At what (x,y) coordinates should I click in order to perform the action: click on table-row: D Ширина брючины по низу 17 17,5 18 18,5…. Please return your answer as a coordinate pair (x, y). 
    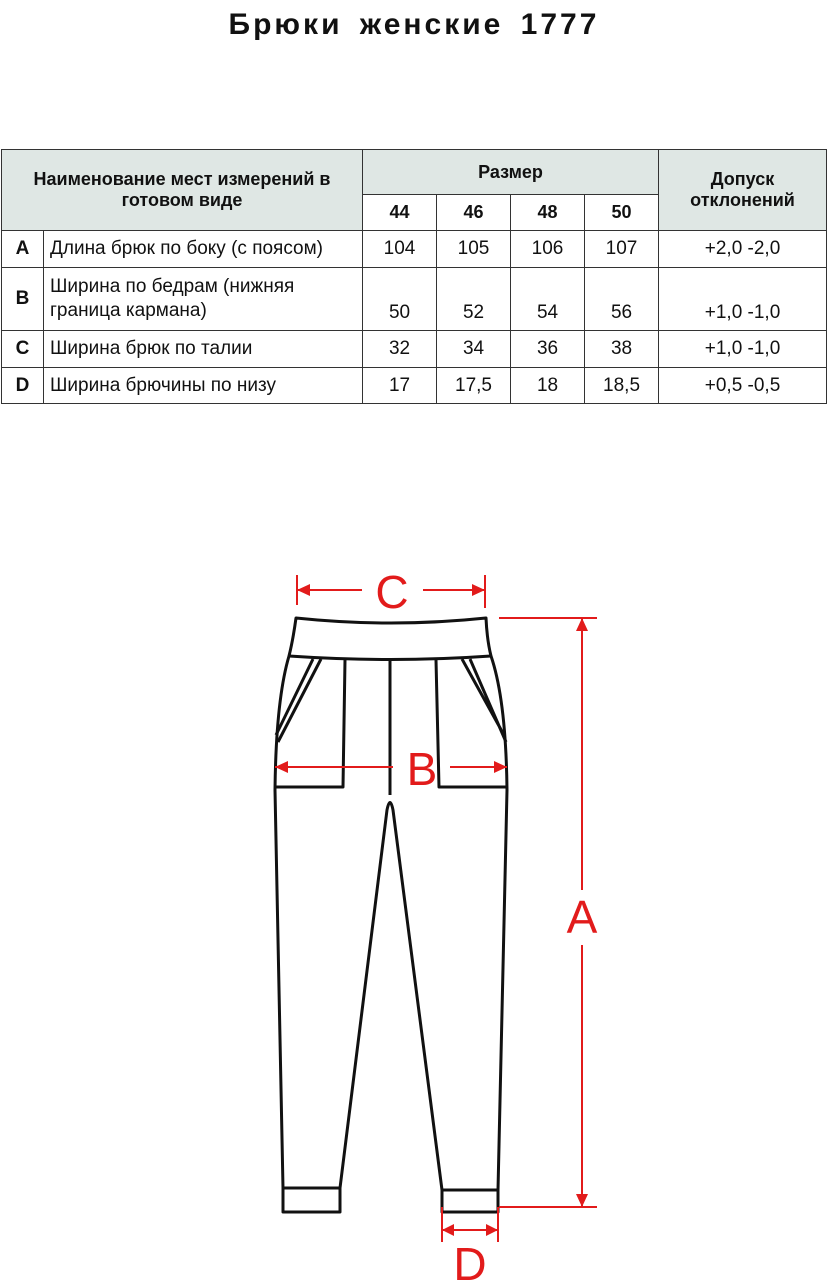
    Looking at the image, I should click on (414, 385).